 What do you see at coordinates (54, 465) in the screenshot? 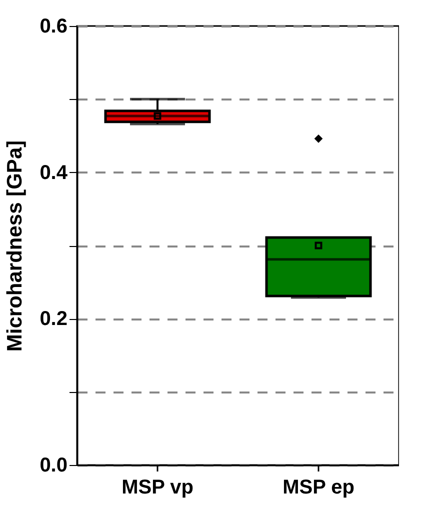
I see `y-tick-label: 0.0` at bounding box center [54, 465].